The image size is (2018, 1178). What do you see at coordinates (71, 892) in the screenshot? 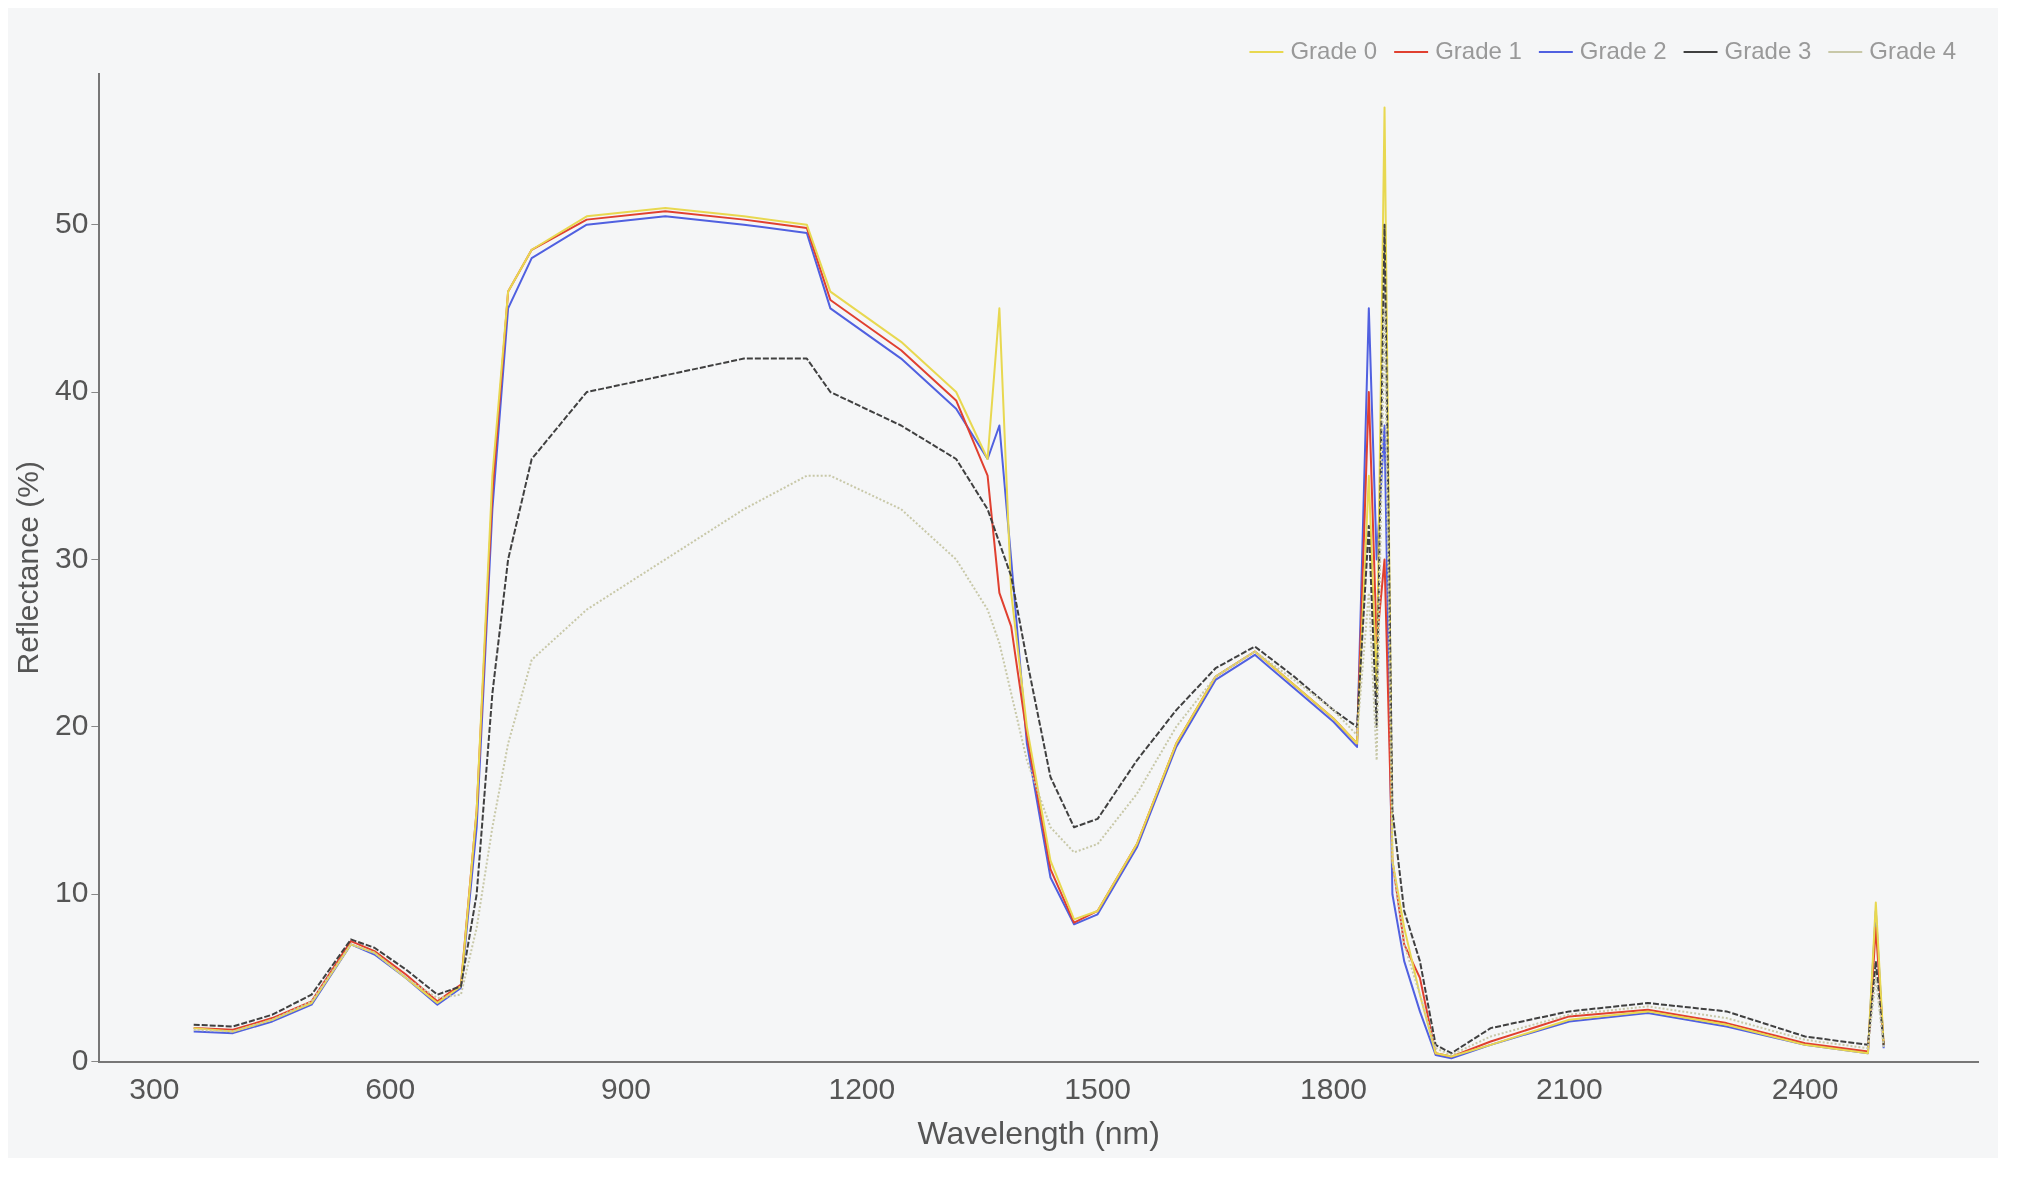
I see `y-tick-label: 10` at bounding box center [71, 892].